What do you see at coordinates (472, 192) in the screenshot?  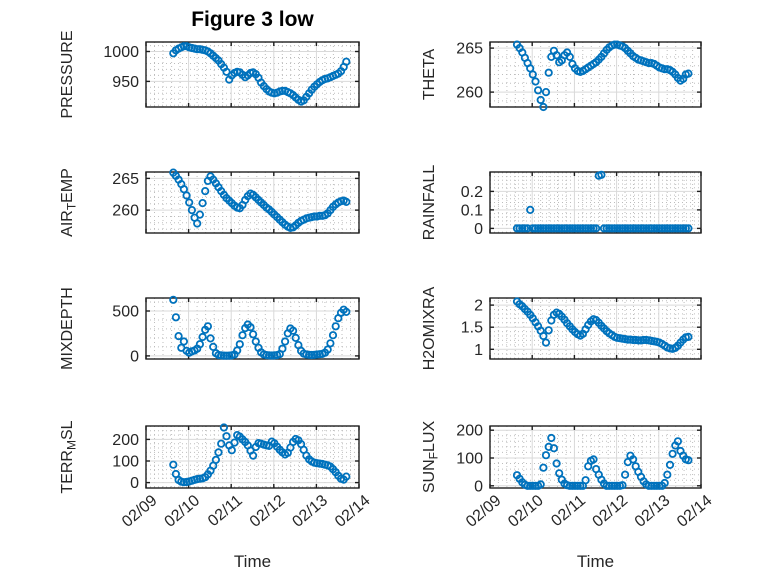 I see `y-tick-label: 0.2` at bounding box center [472, 192].